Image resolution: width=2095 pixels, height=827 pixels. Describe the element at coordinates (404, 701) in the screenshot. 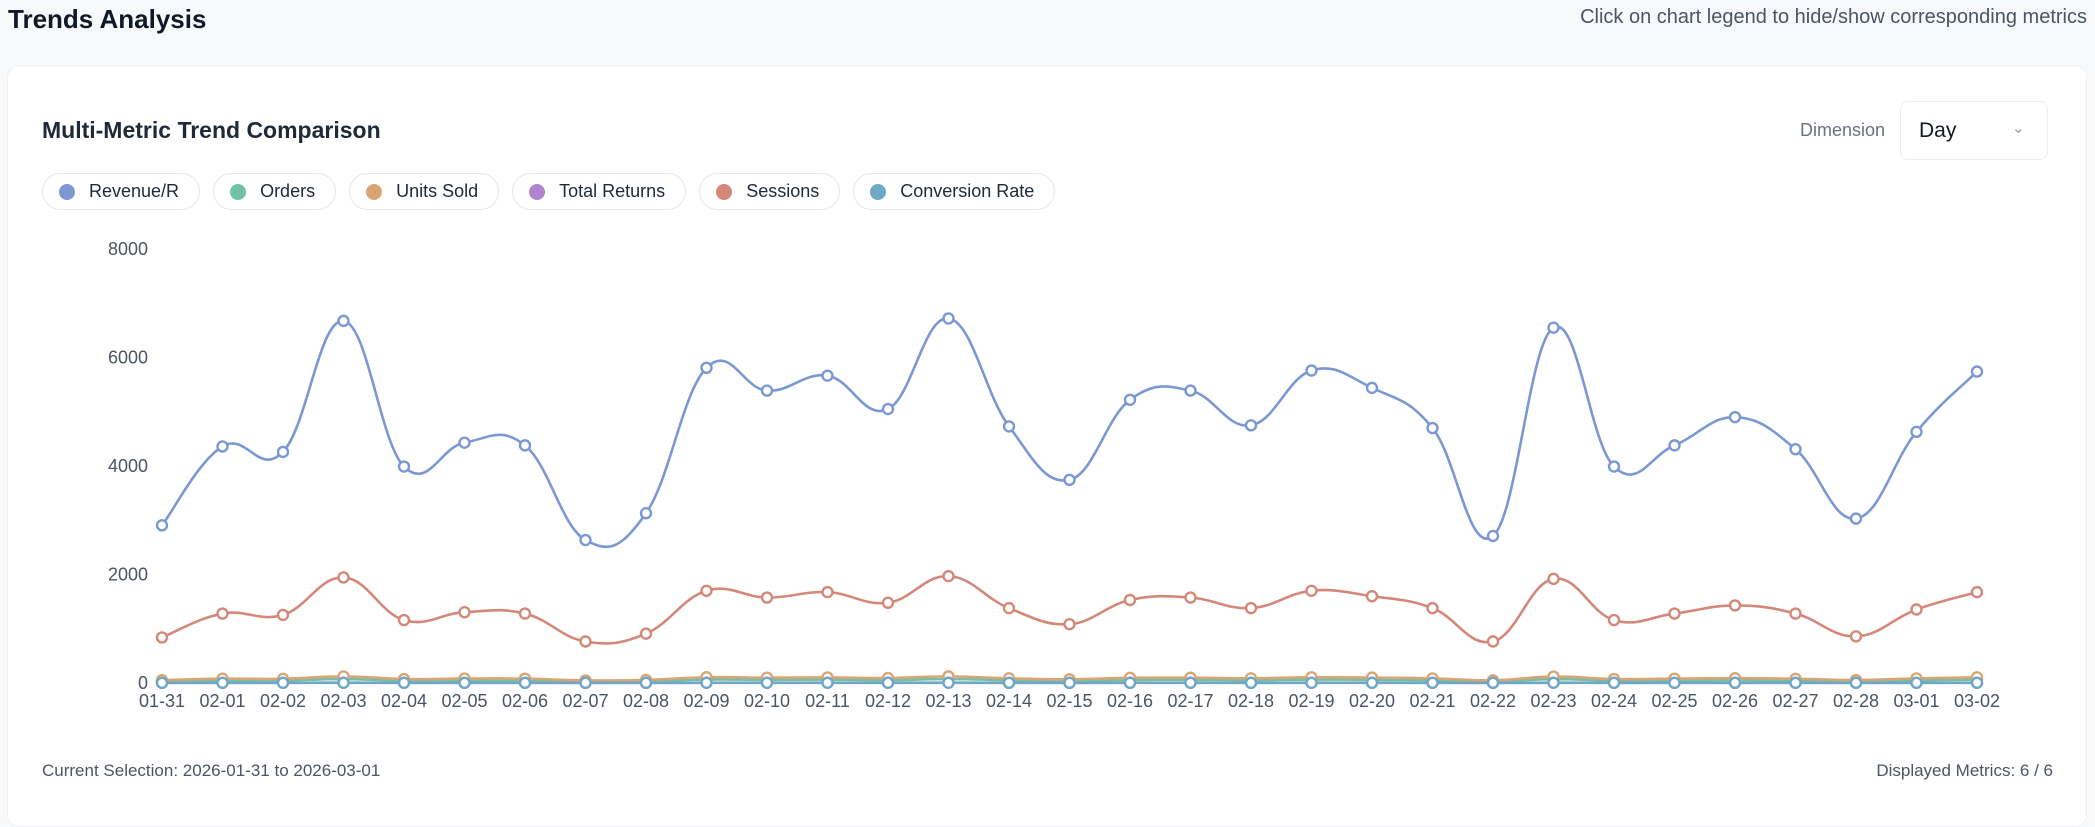

I see `x-tick-label: 02-04` at that location.